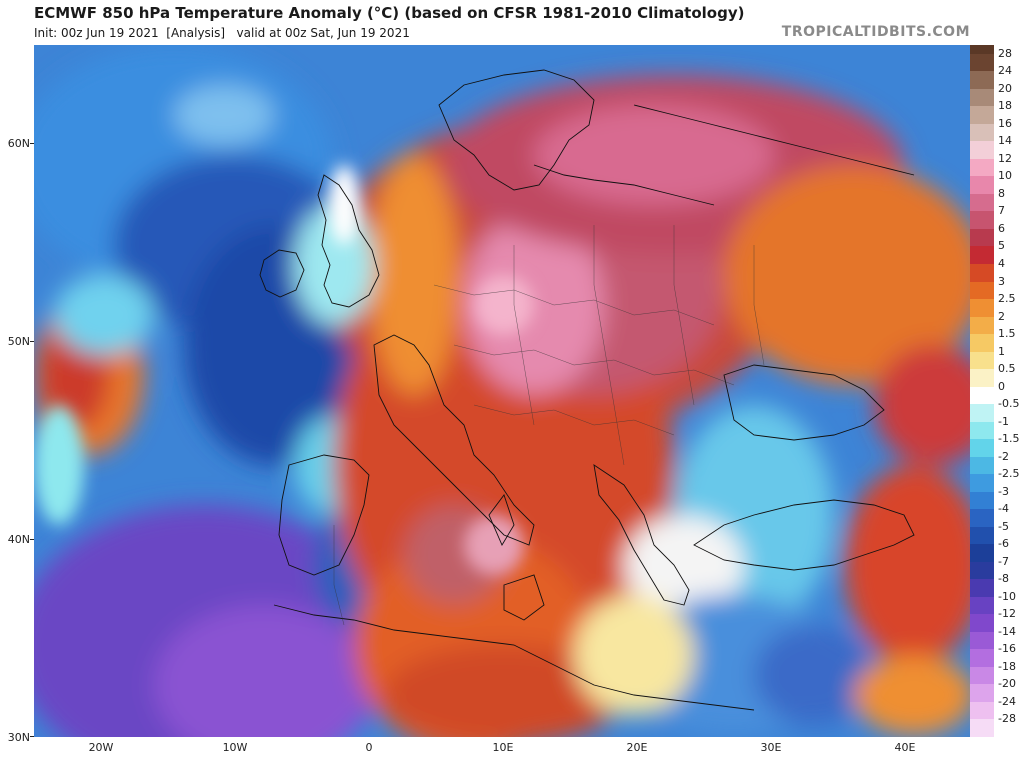  I want to click on scale-label: -14, so click(1007, 631).